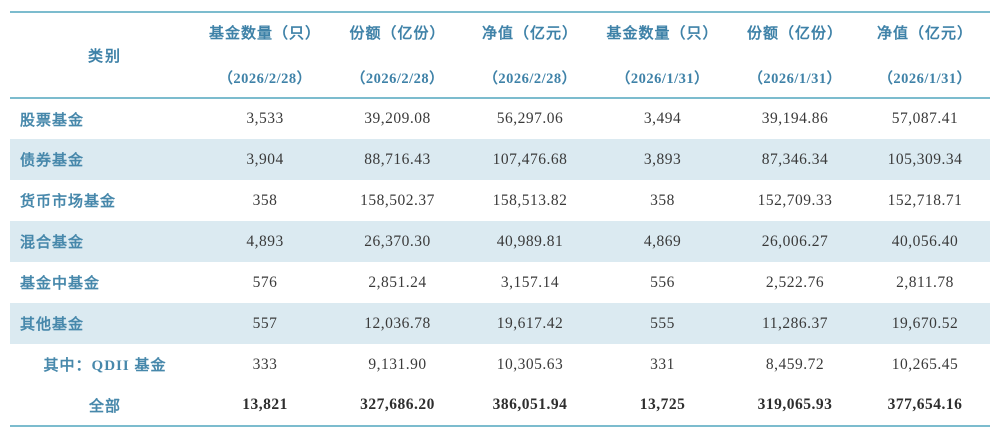 This screenshot has height=443, width=1000. I want to click on cell-value: 576, so click(265, 282).